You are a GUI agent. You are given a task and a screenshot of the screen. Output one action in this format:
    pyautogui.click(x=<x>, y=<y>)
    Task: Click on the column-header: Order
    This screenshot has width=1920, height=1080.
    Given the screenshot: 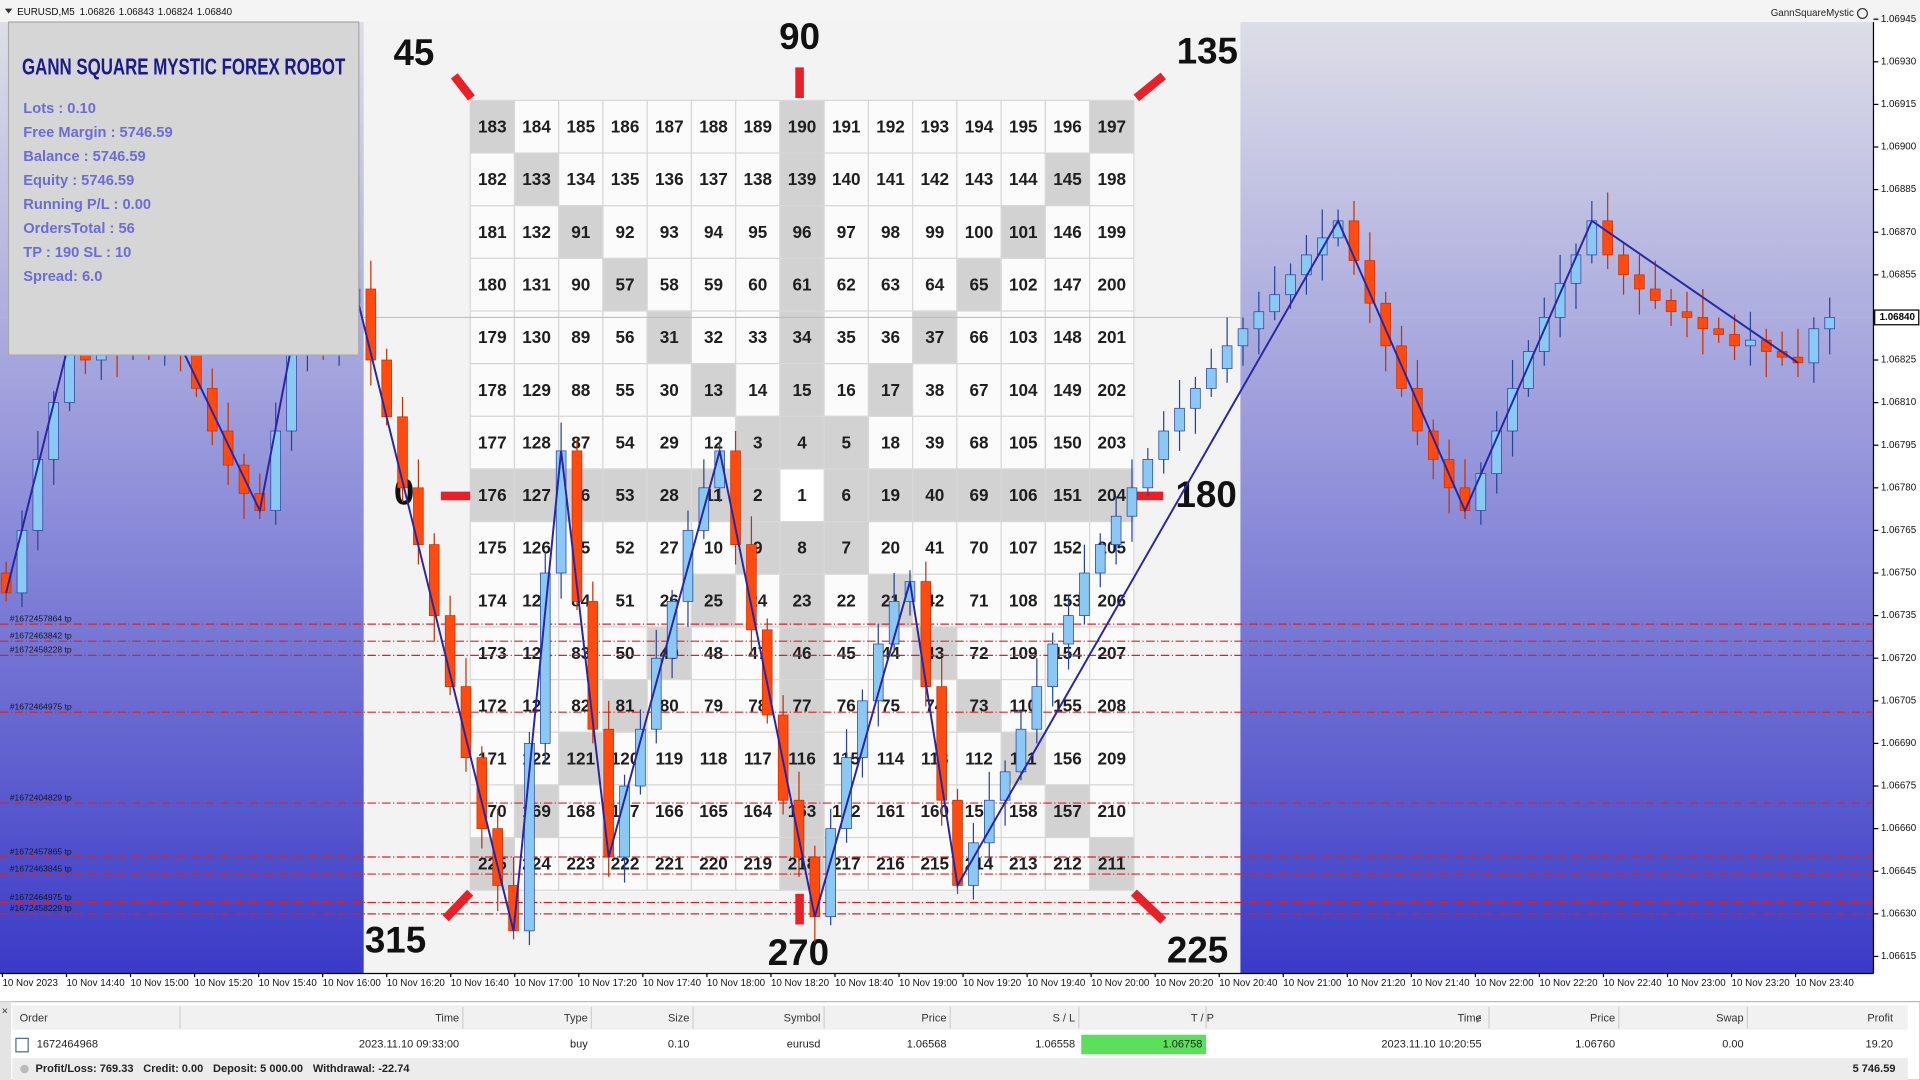 What is the action you would take?
    pyautogui.click(x=34, y=1019)
    